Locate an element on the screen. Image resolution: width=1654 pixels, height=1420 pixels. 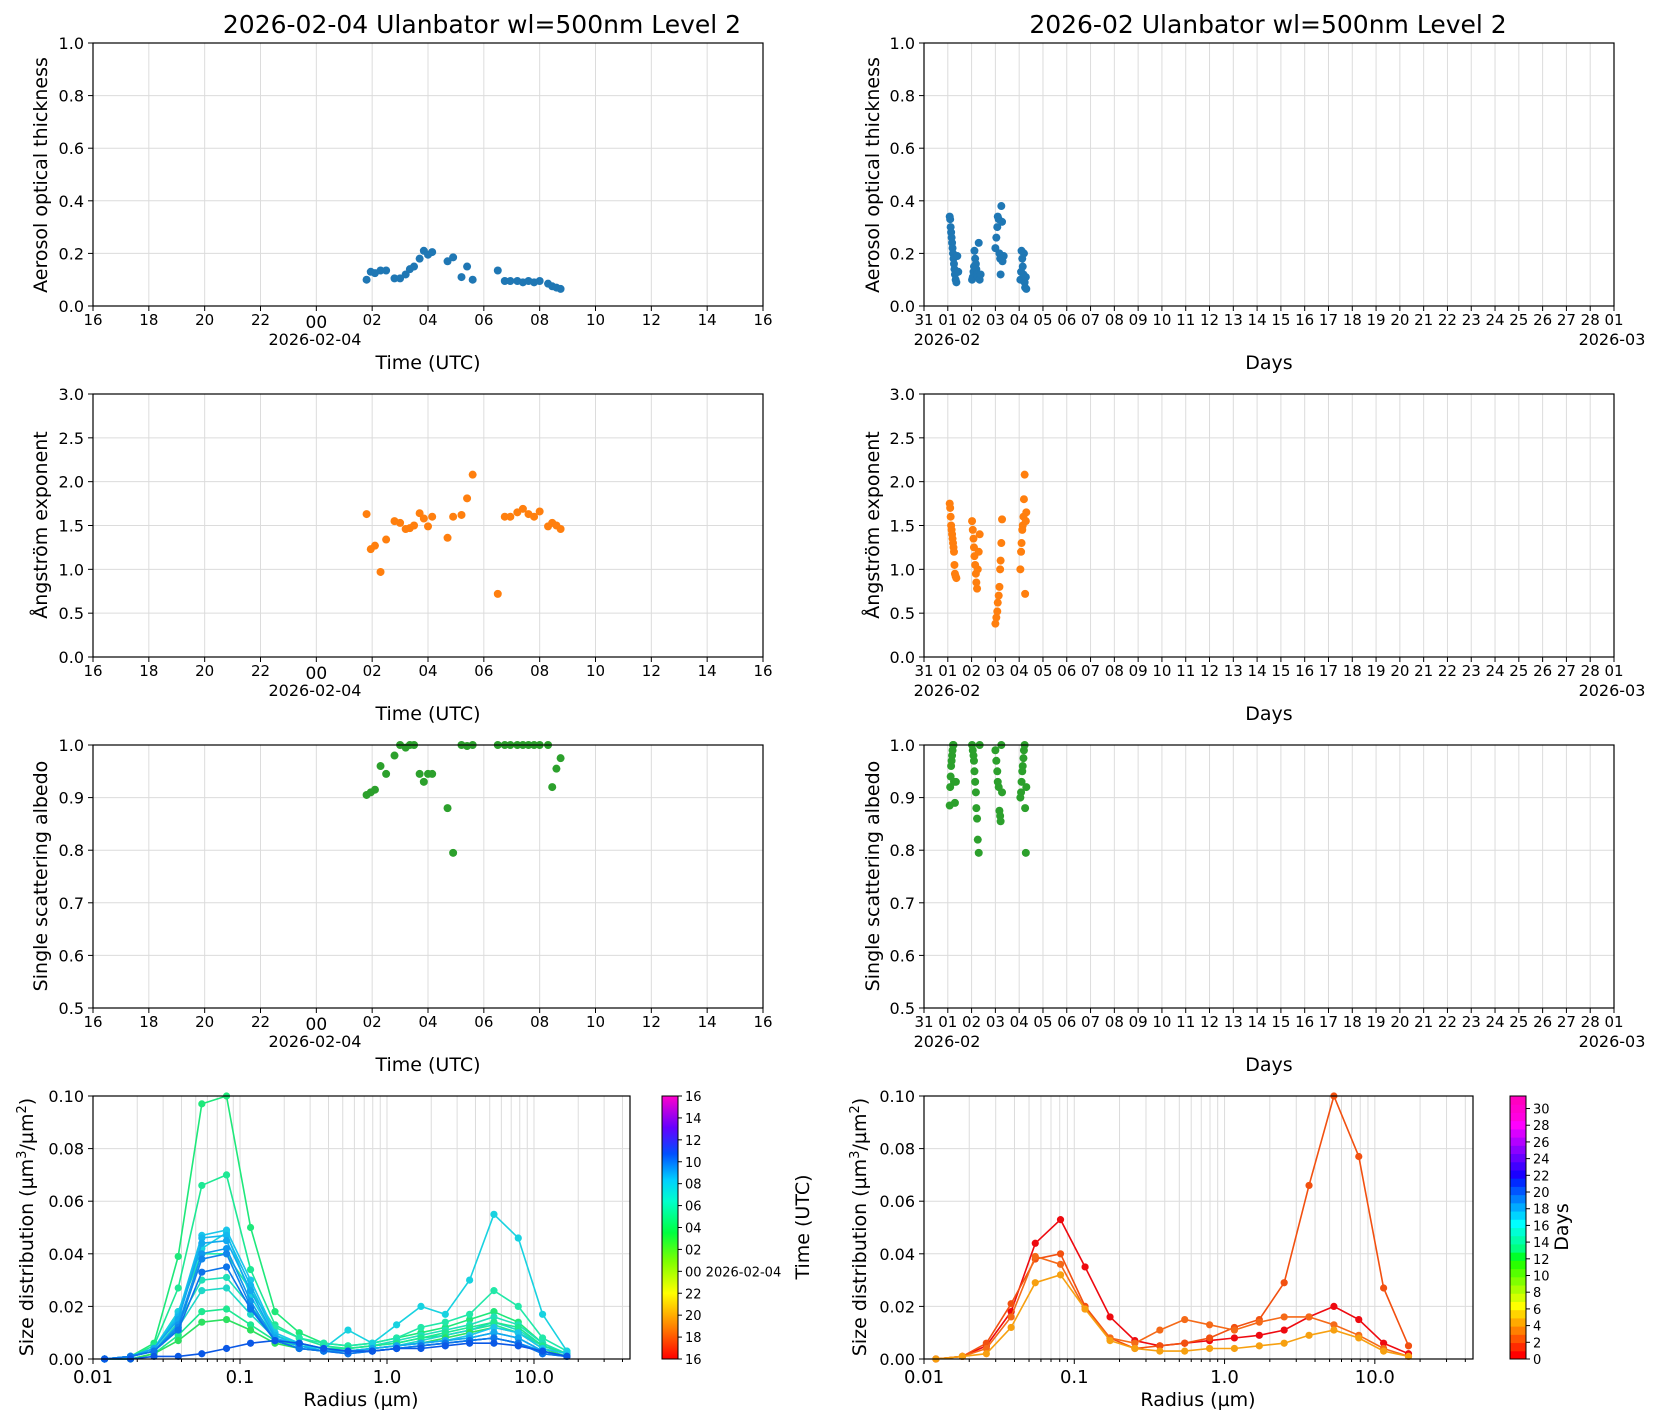
colorbar-tick-label: 22 is located at coordinates (693, 1294).